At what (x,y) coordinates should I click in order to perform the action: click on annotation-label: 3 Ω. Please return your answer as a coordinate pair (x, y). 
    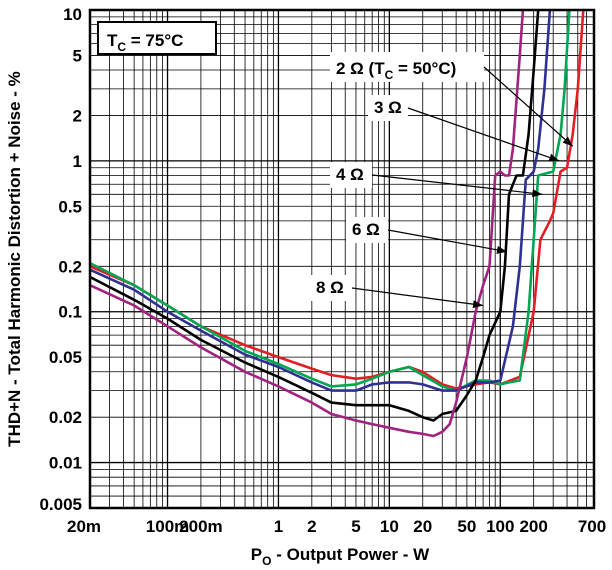
    Looking at the image, I should click on (388, 107).